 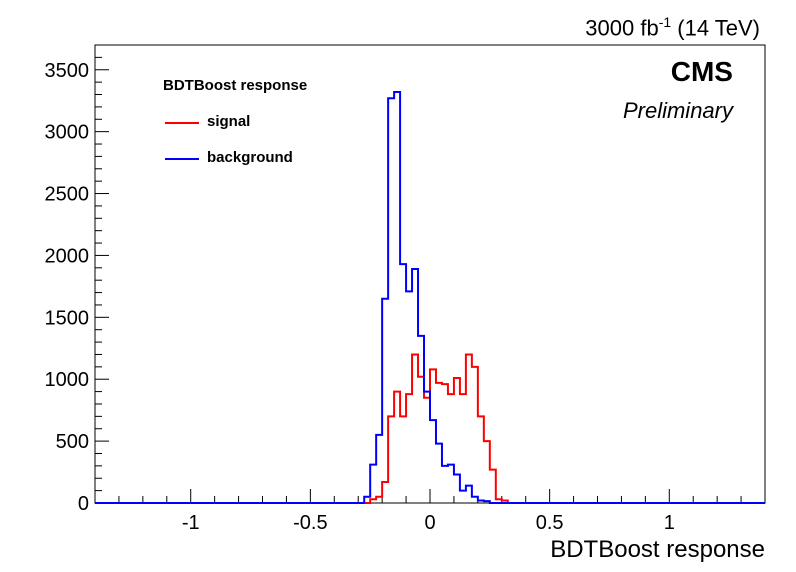 I want to click on luminosity-label: 3000 fb-1 (14 TeV), so click(x=672, y=27).